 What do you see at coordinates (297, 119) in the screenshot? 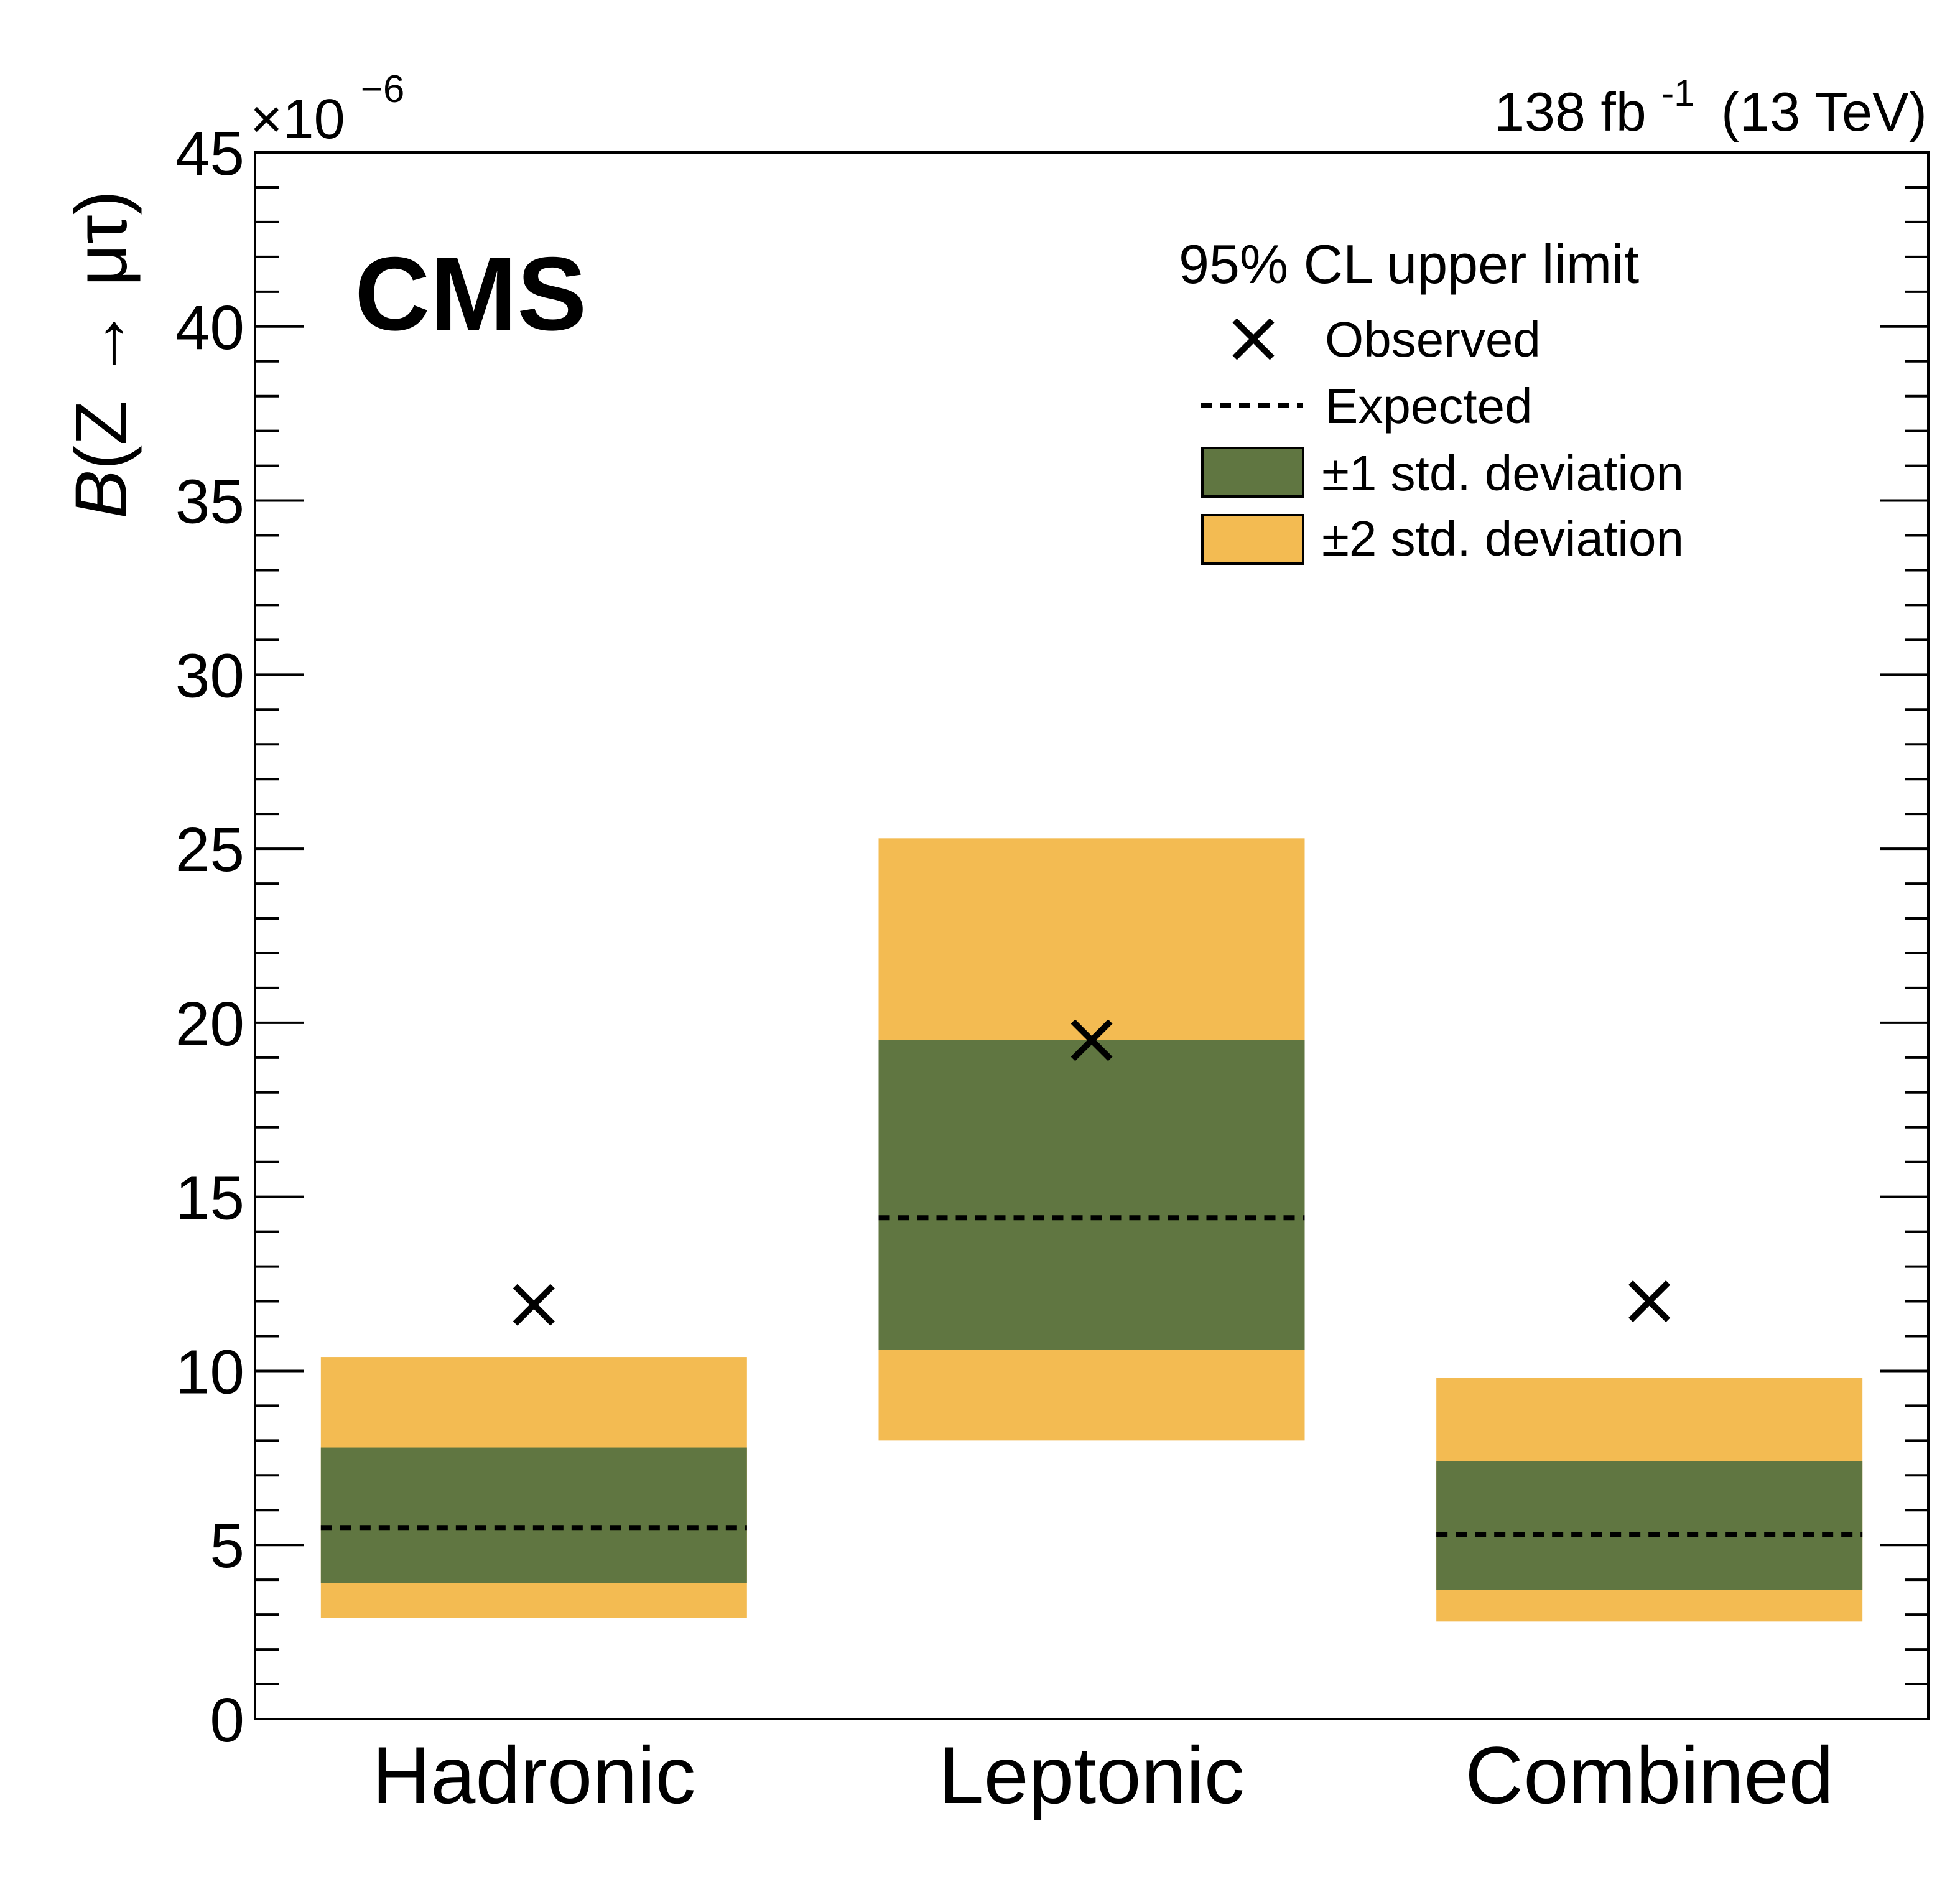
I see `y-multiplier-base: ×10` at bounding box center [297, 119].